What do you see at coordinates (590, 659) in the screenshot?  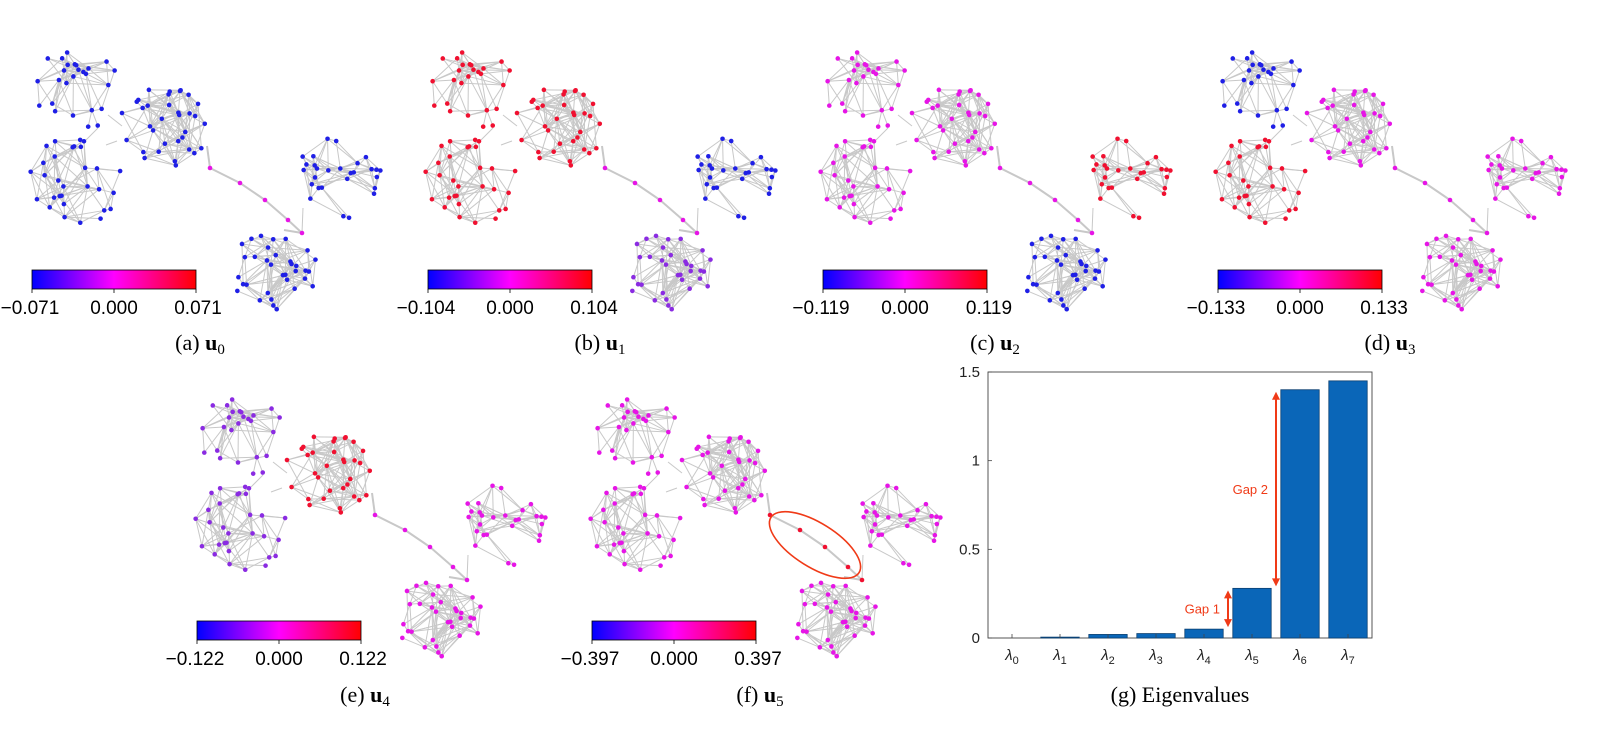 I see `colorbar-tick-label: −0.397` at bounding box center [590, 659].